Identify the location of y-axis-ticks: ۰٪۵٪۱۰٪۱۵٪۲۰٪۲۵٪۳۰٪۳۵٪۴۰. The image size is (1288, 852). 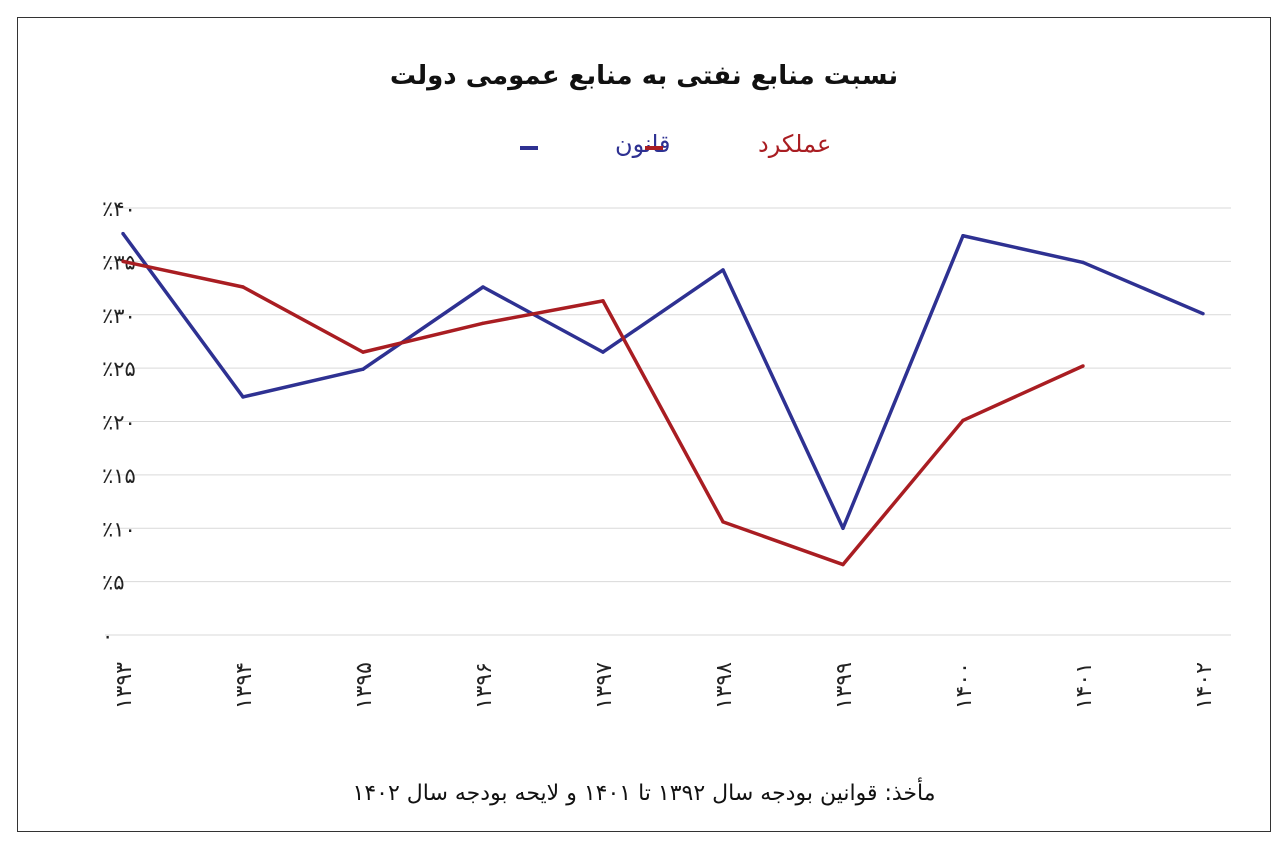
(119, 422).